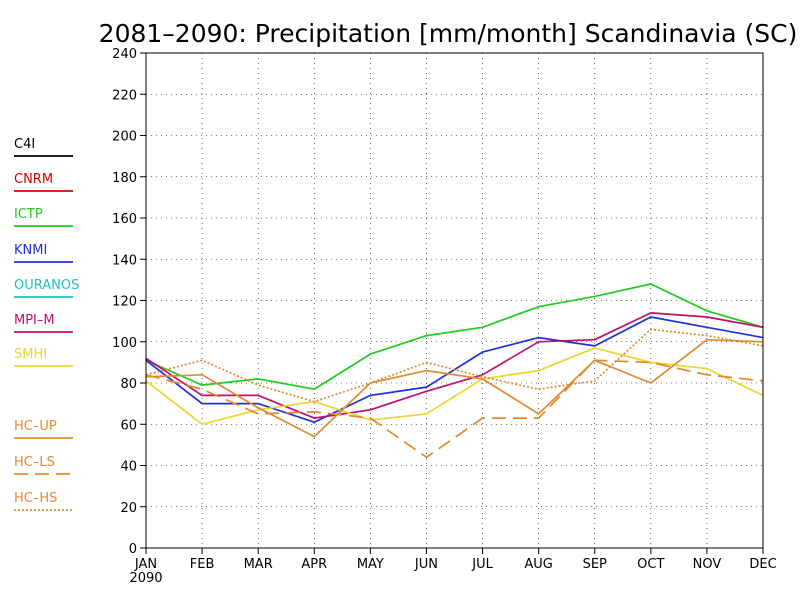  I want to click on y-tick-label: 120, so click(124, 302).